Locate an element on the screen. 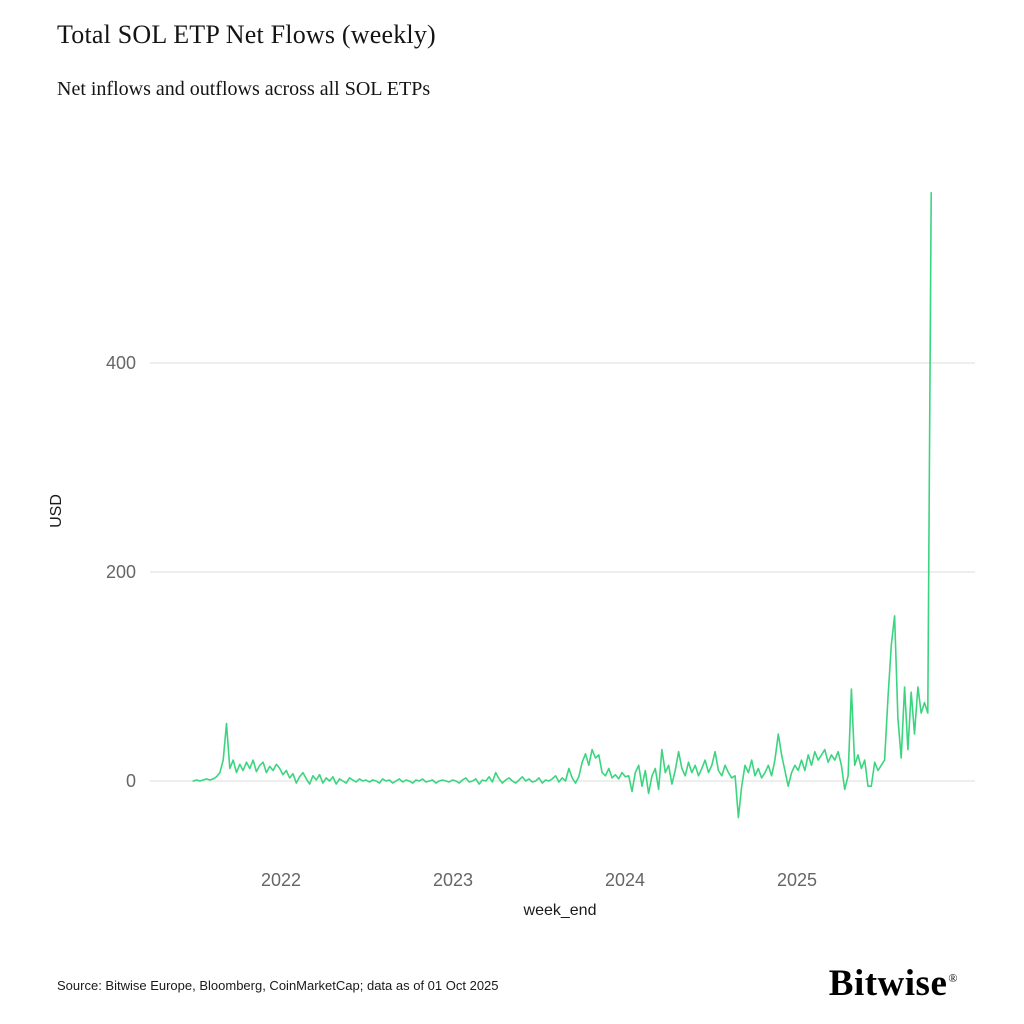  y-tick-label: 400 is located at coordinates (121, 363).